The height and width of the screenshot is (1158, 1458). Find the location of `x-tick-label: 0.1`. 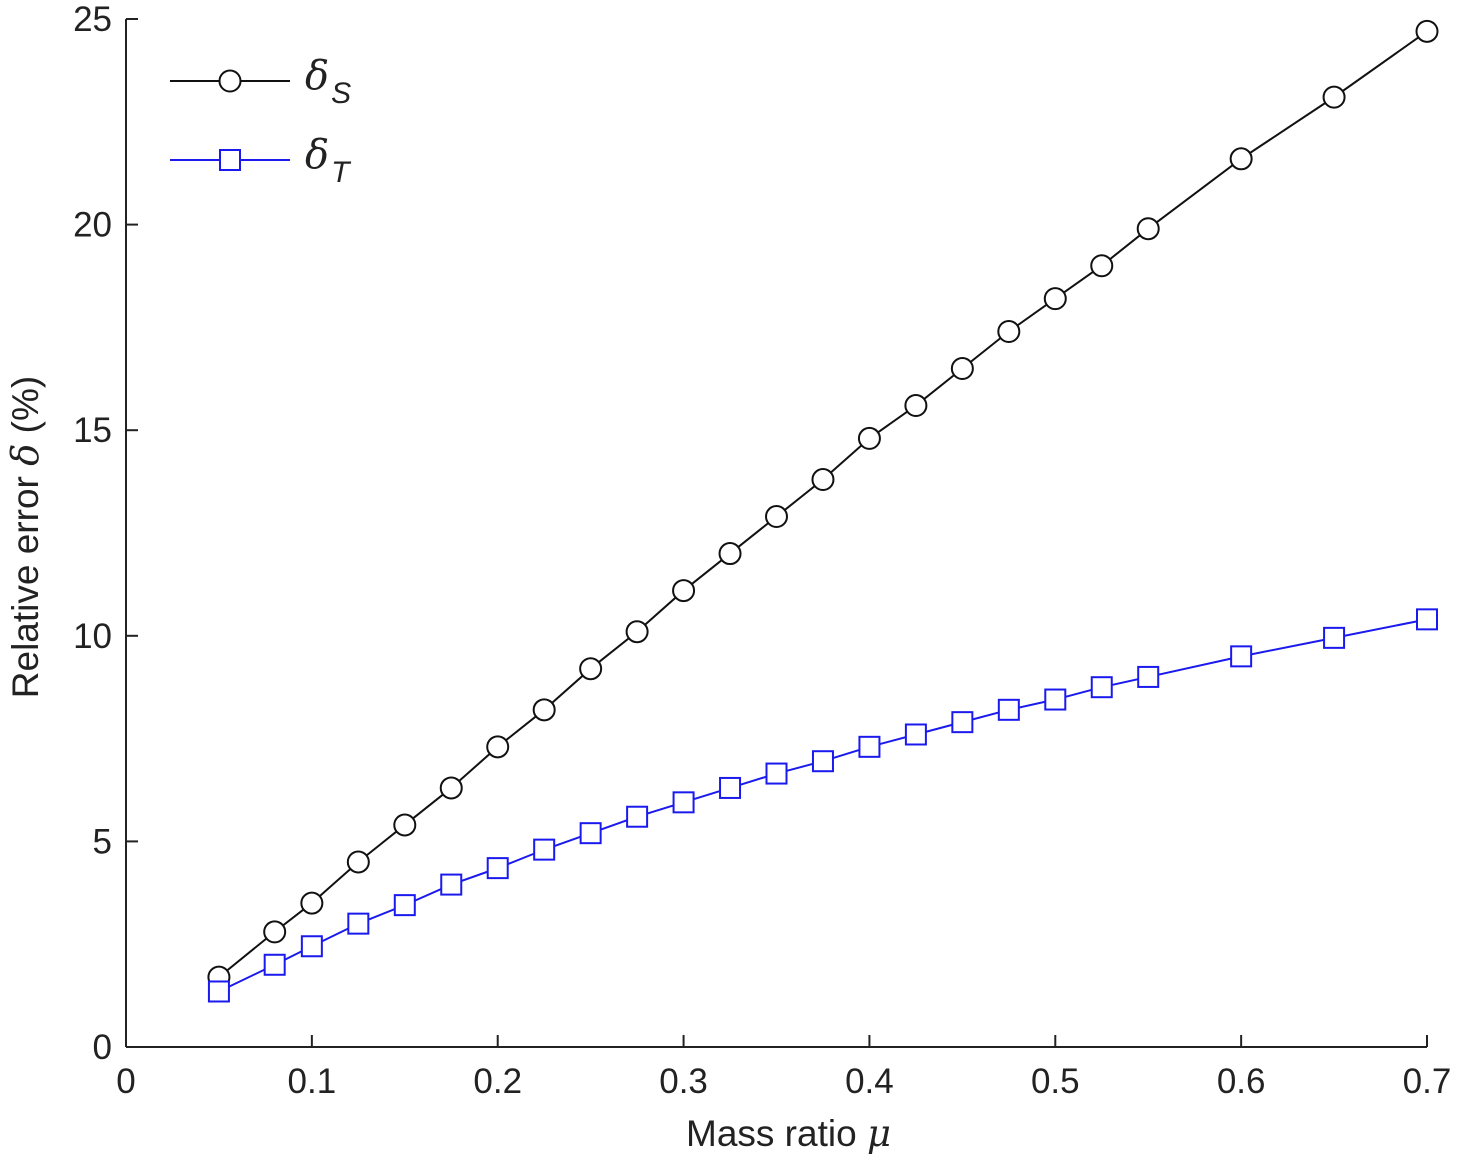

x-tick-label: 0.1 is located at coordinates (312, 1081).